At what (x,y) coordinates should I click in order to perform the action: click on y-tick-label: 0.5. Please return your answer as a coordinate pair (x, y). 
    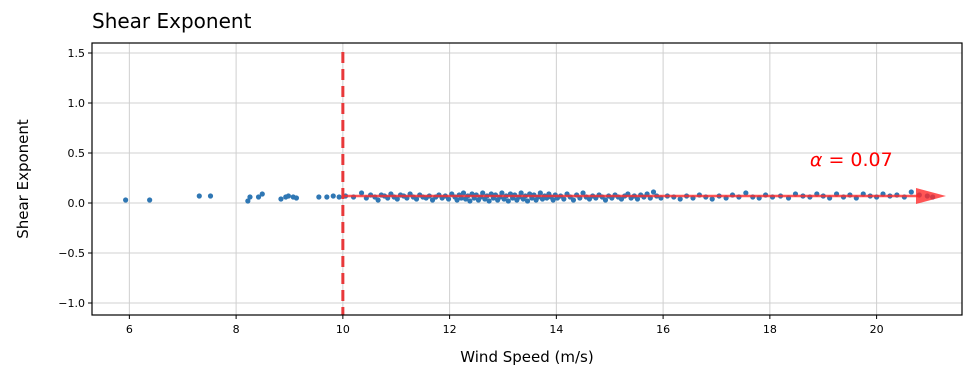
    Looking at the image, I should click on (77, 153).